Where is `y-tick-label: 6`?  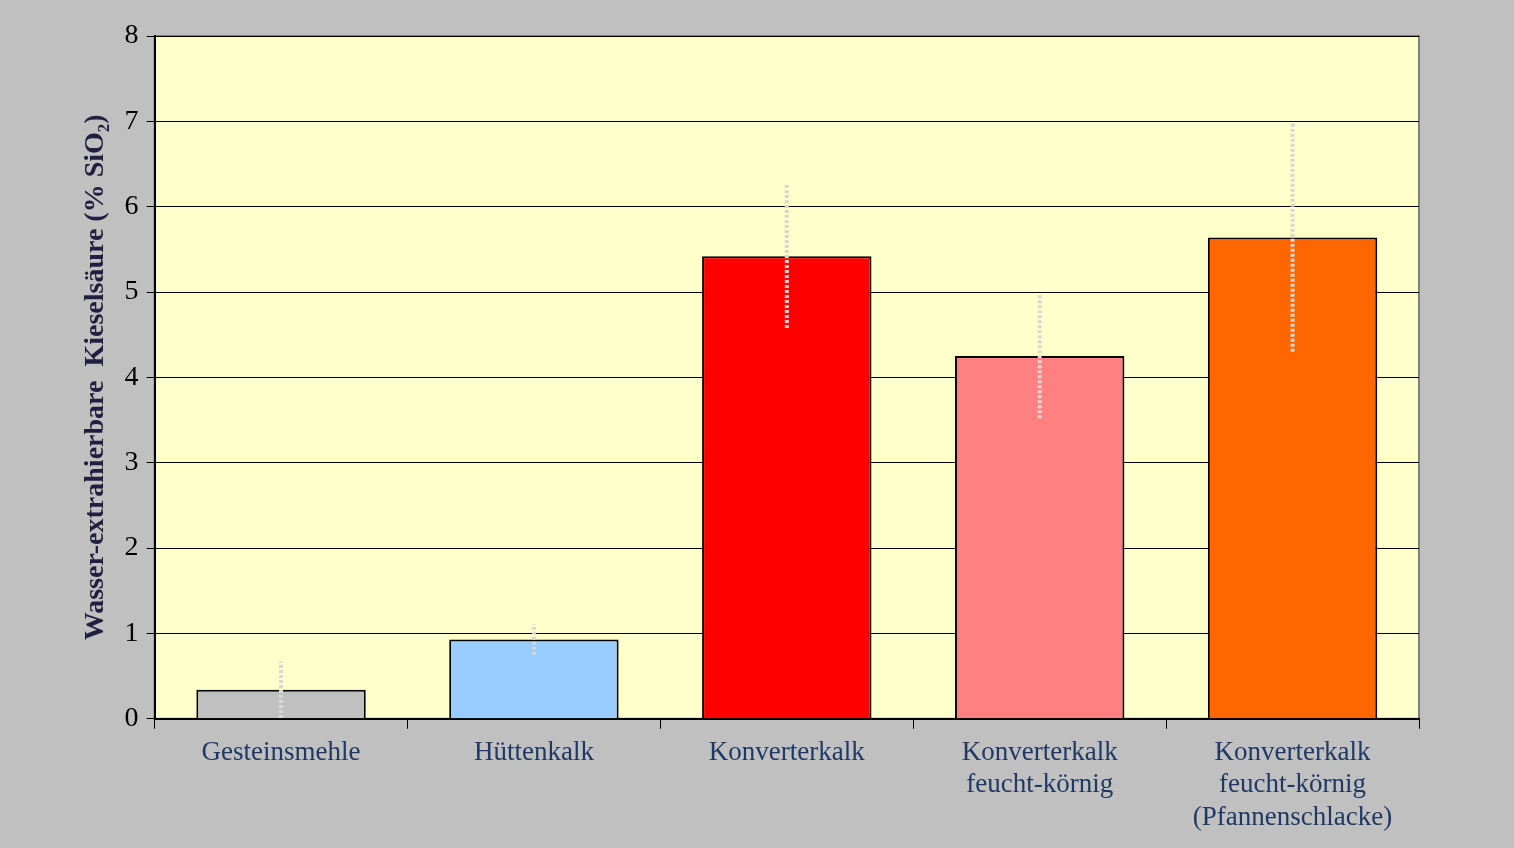
y-tick-label: 6 is located at coordinates (131, 205).